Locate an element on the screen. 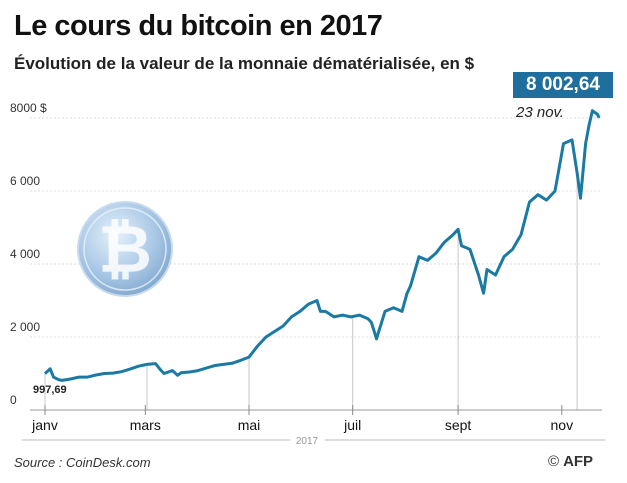 The width and height of the screenshot is (627, 483). y-tick-label: 4 000 is located at coordinates (25, 254).